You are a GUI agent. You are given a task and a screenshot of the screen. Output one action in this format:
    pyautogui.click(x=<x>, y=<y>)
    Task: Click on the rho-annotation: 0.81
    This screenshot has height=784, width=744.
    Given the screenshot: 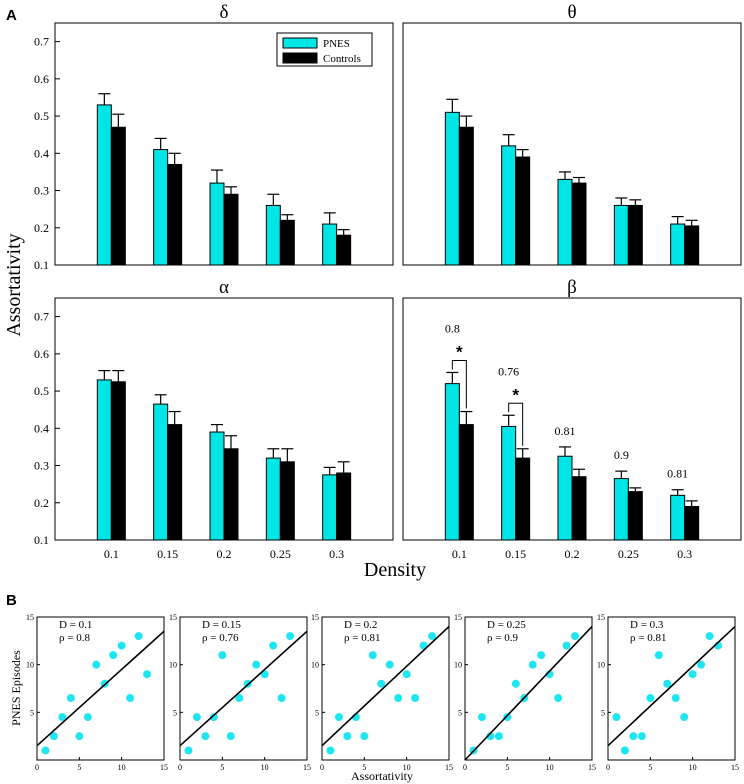 What is the action you would take?
    pyautogui.click(x=677, y=474)
    